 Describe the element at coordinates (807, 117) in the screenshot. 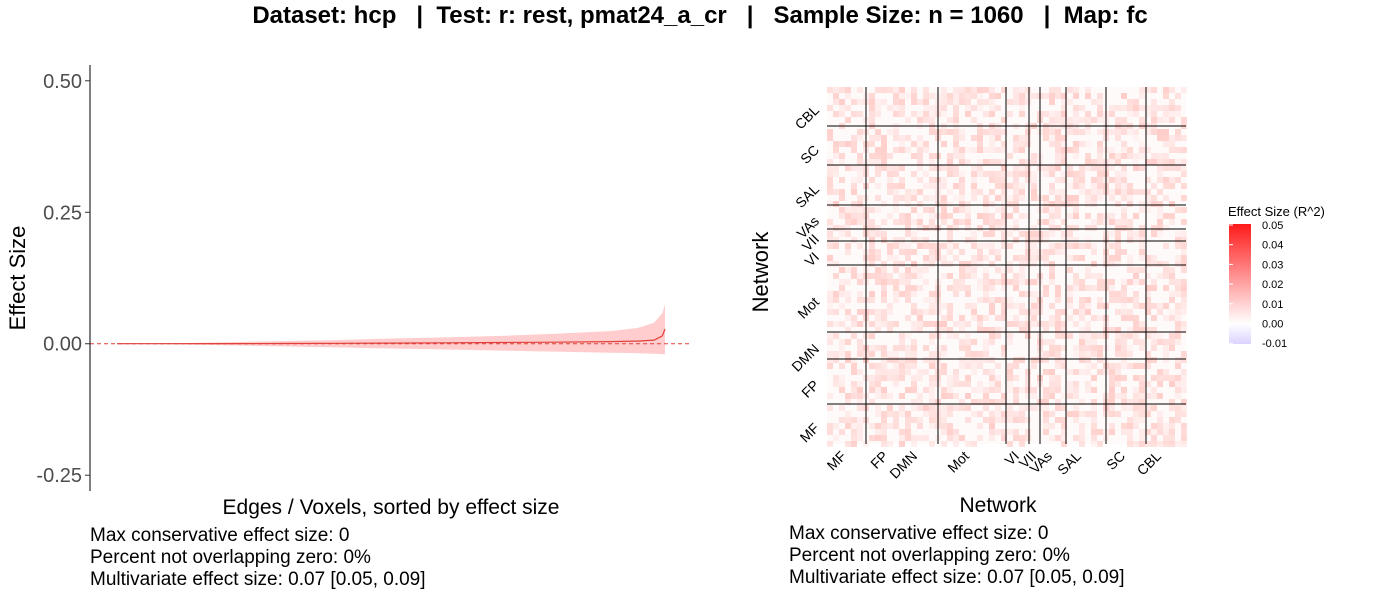

I see `network-y-label: CBL` at that location.